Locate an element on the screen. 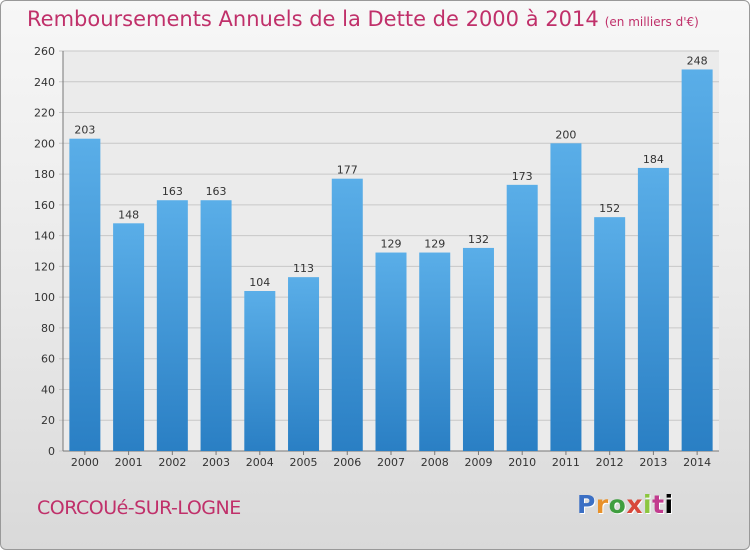  x-tick-label: 2011 is located at coordinates (566, 462).